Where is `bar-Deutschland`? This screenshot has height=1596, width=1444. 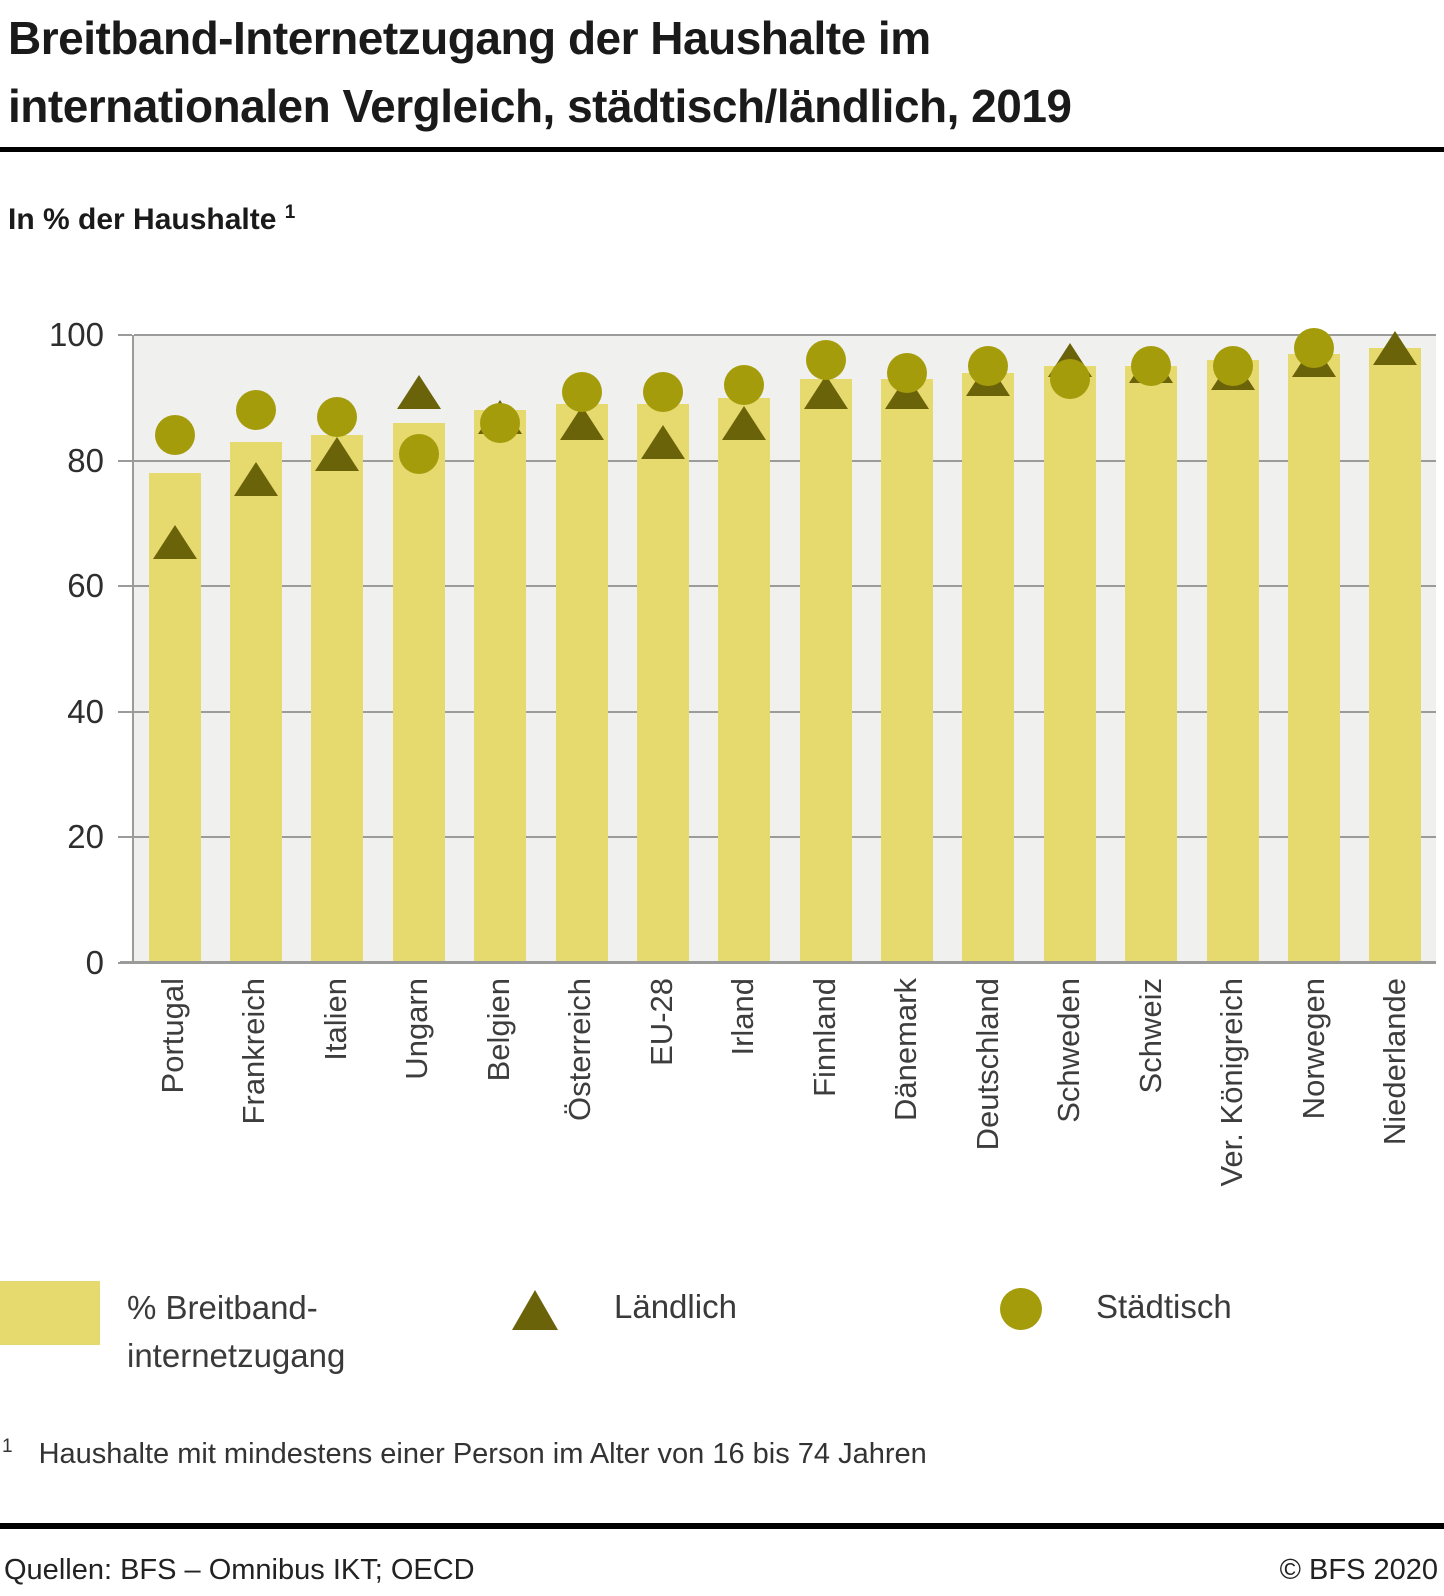
bar-Deutschland is located at coordinates (988, 667).